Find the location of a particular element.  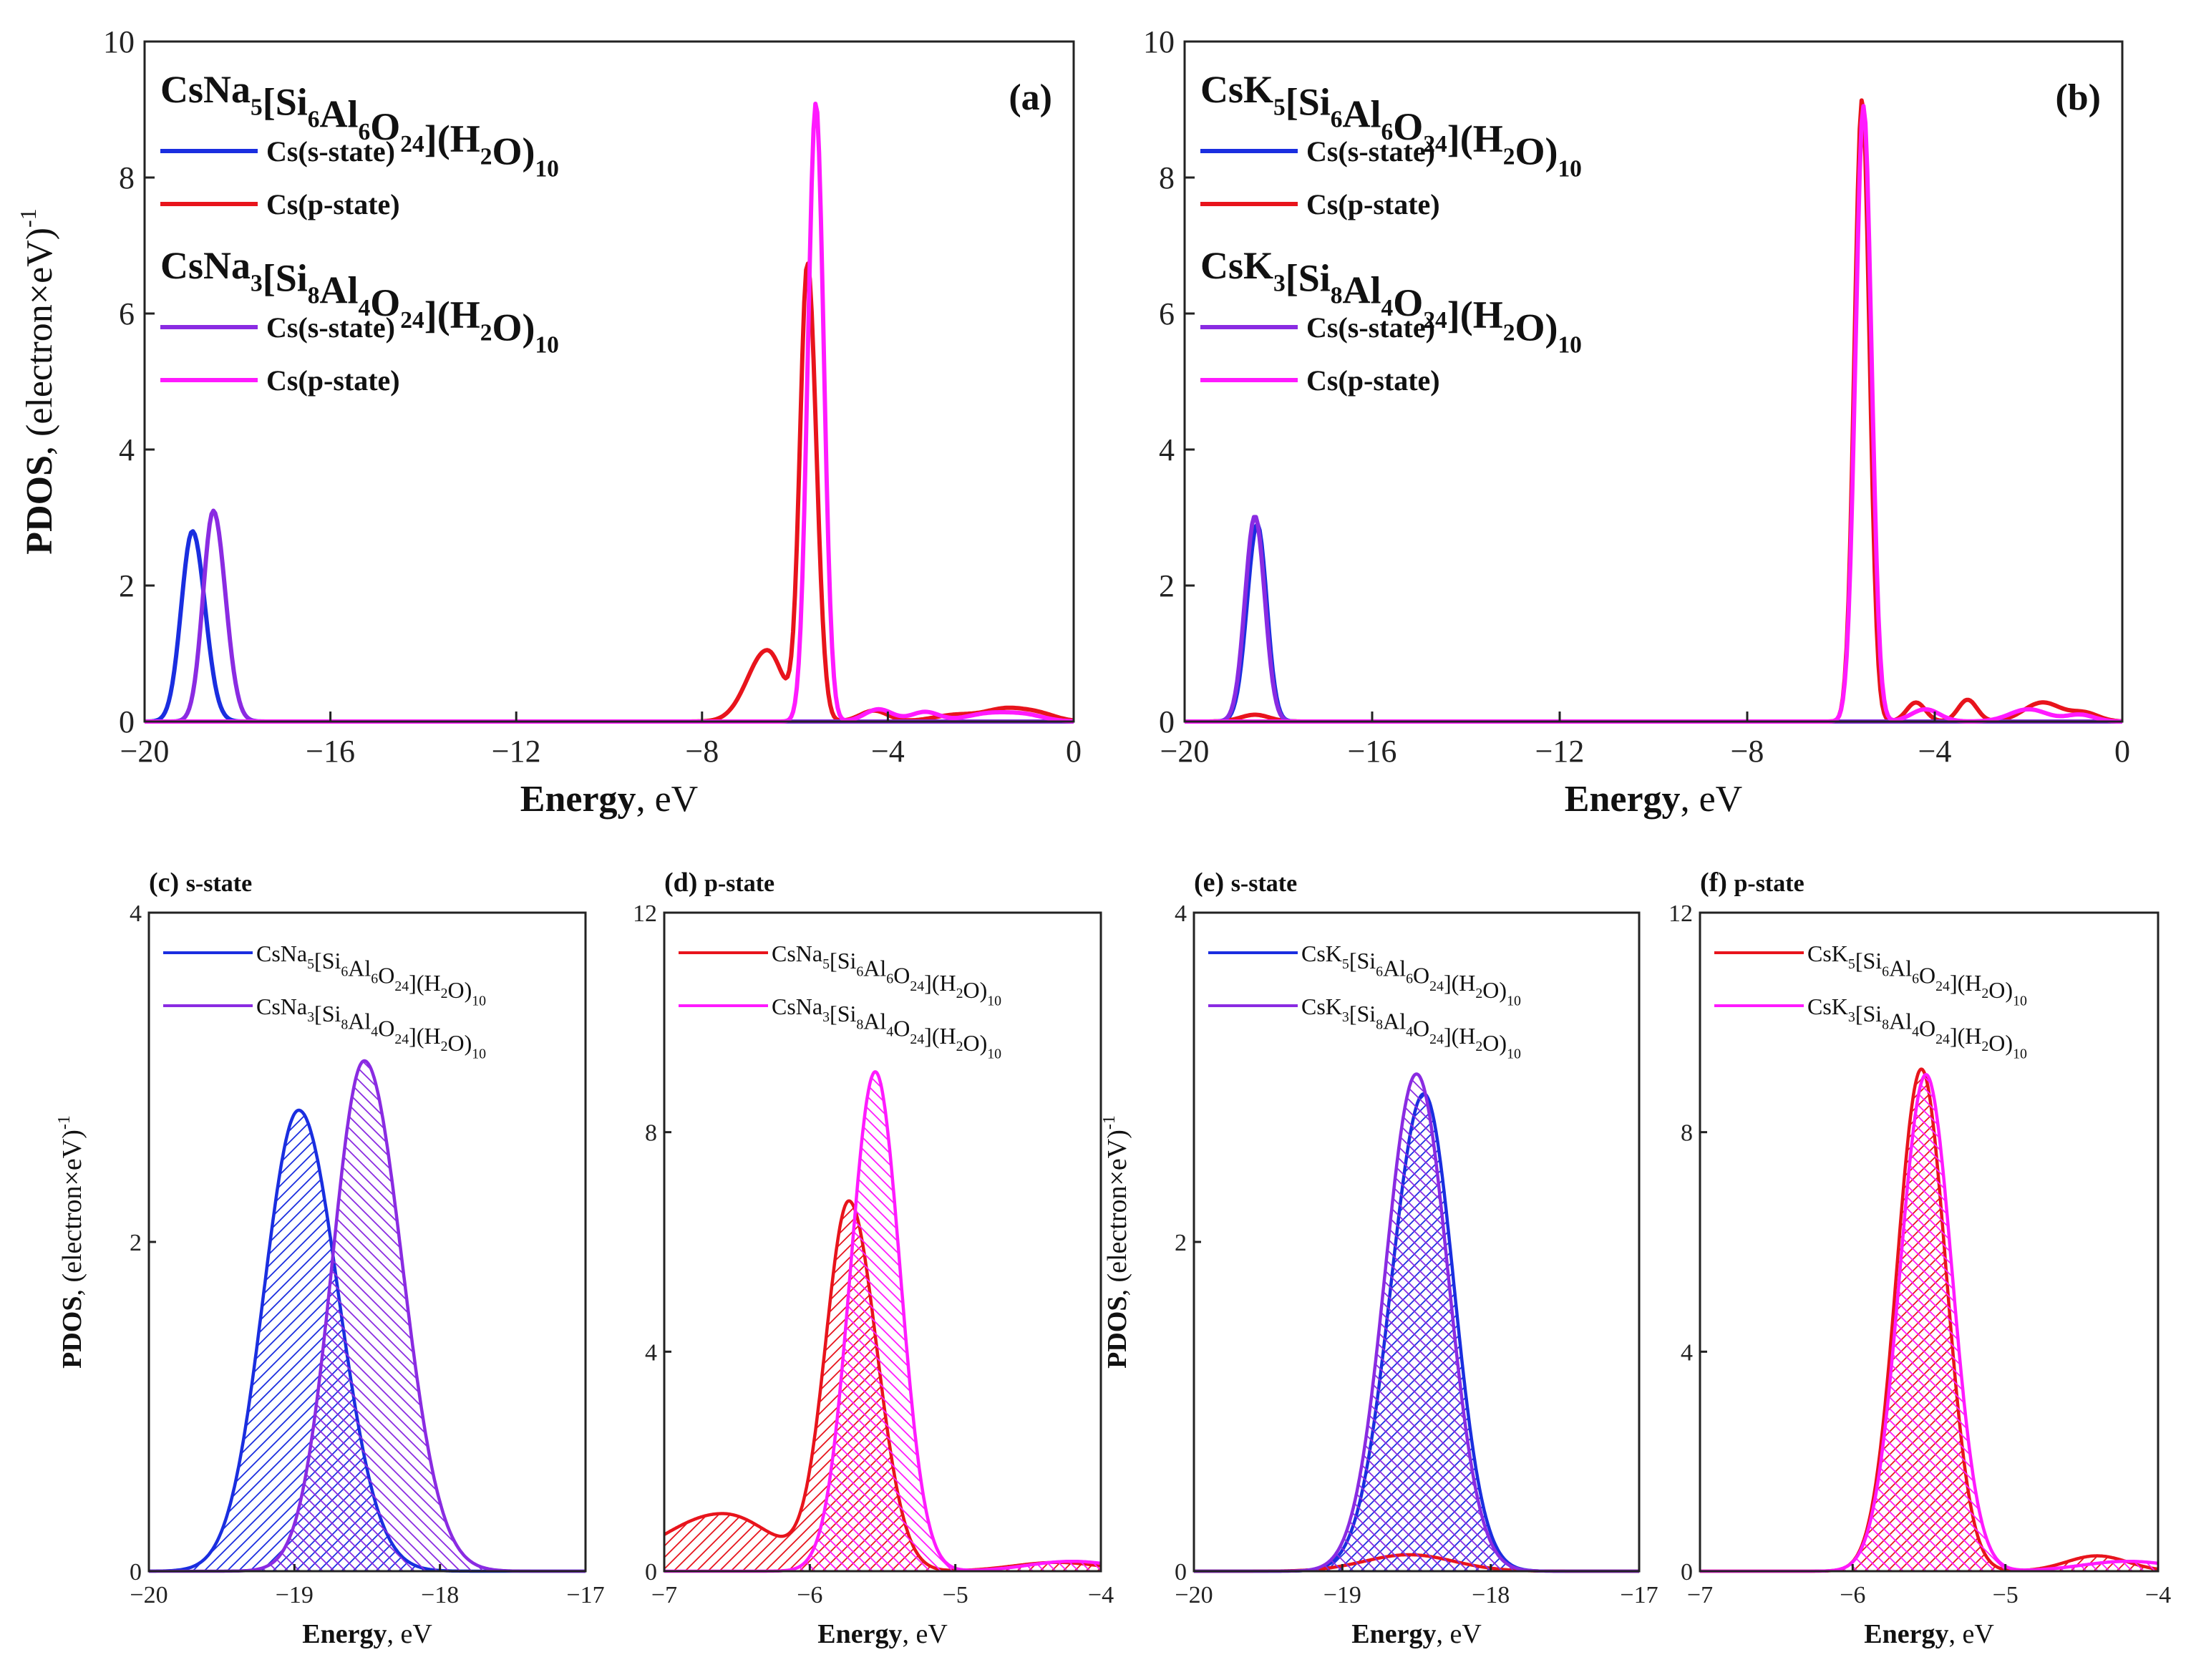

area-cs5_s is located at coordinates (367, 1340).